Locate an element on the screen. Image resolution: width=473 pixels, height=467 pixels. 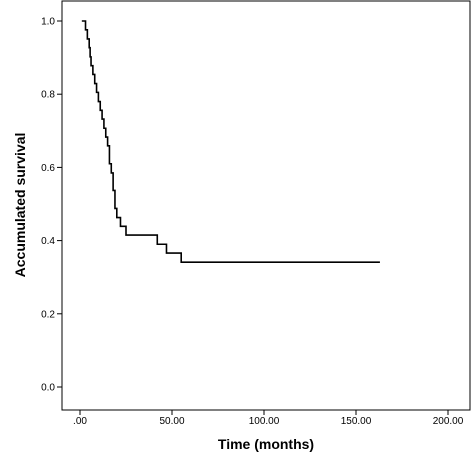
y-tick-label: 0.2 is located at coordinates (48, 314).